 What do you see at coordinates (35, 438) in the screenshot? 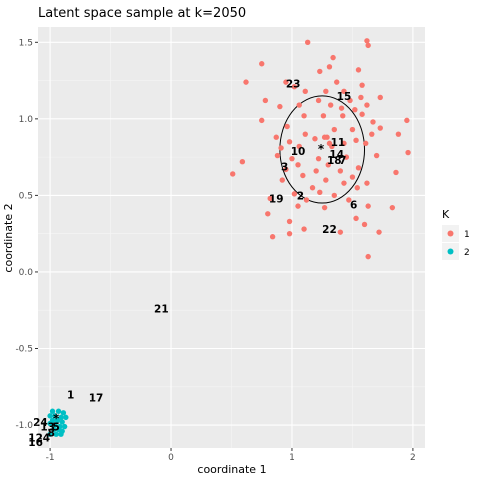
I see `point-label: 12` at bounding box center [35, 438].